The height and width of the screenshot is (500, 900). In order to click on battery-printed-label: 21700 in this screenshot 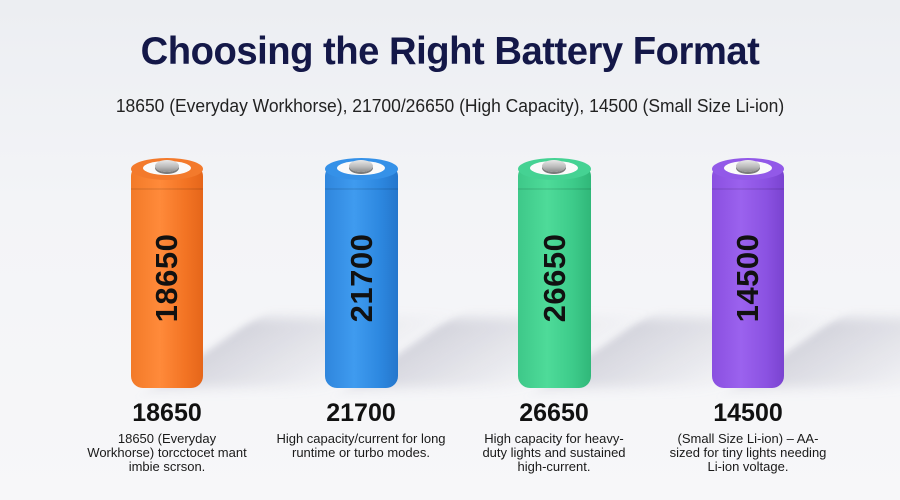, I will do `click(361, 278)`.